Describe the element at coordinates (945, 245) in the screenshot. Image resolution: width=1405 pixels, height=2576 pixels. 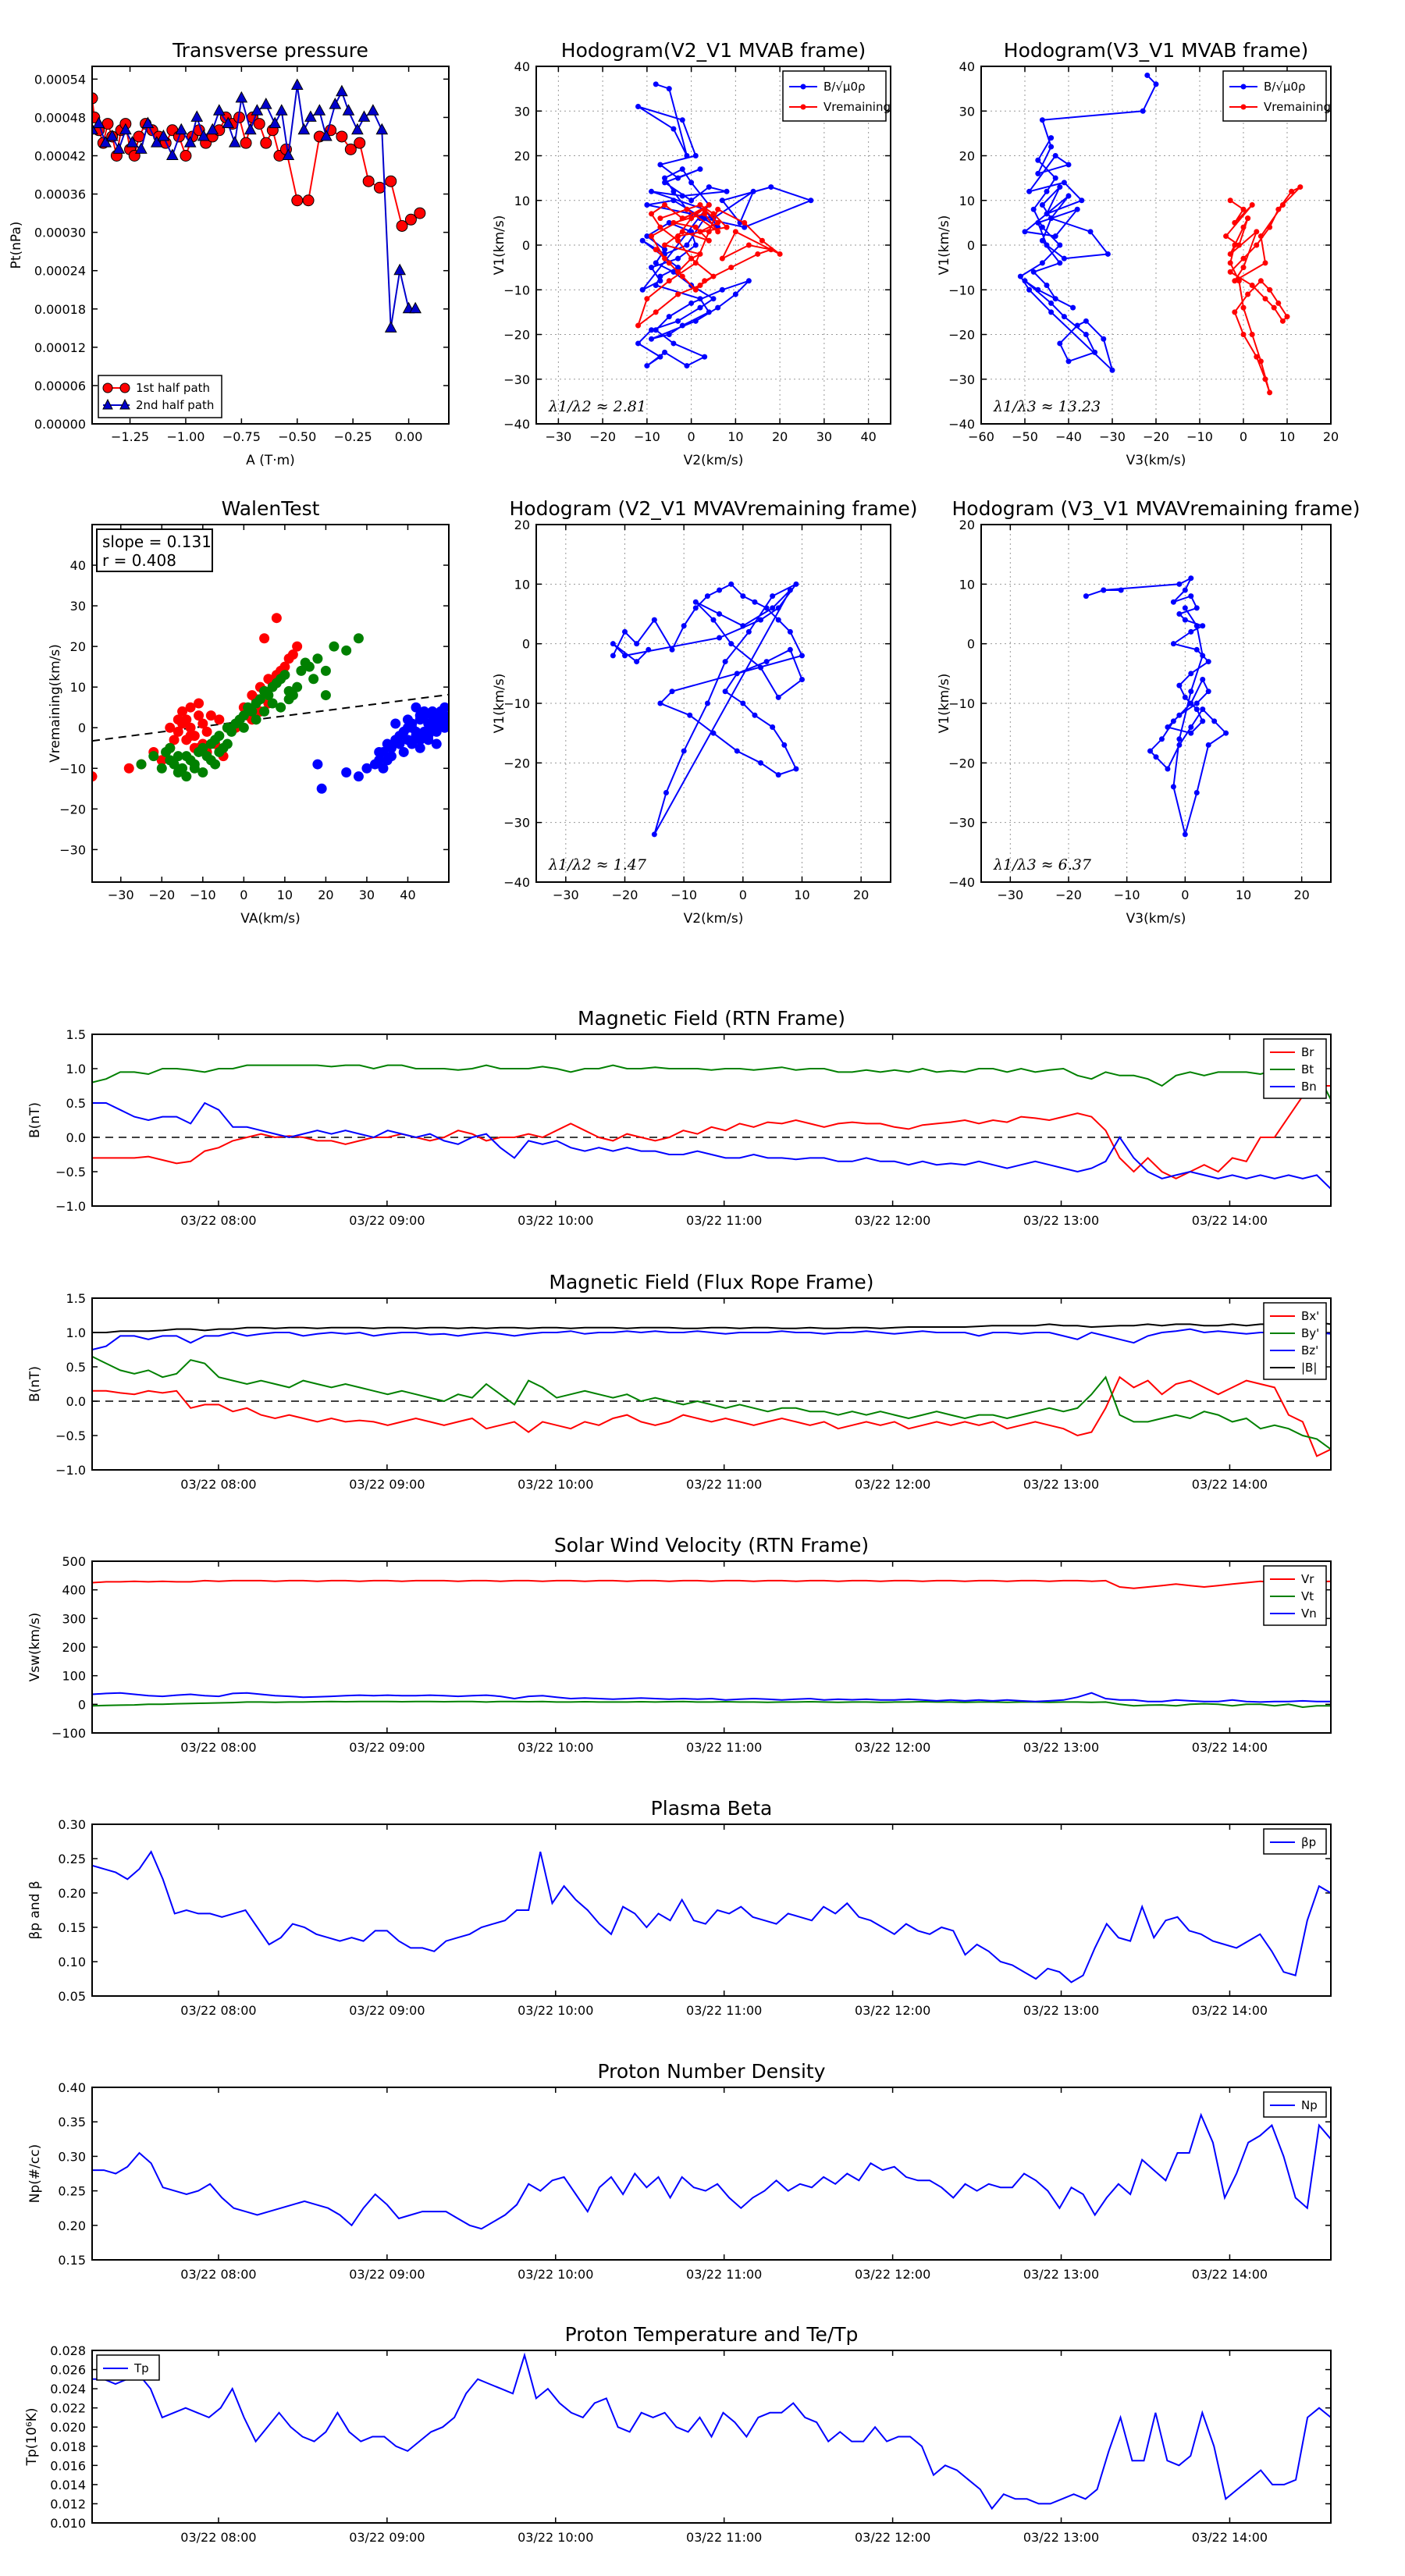
I see `y-axis-label: V1(km/s)` at that location.